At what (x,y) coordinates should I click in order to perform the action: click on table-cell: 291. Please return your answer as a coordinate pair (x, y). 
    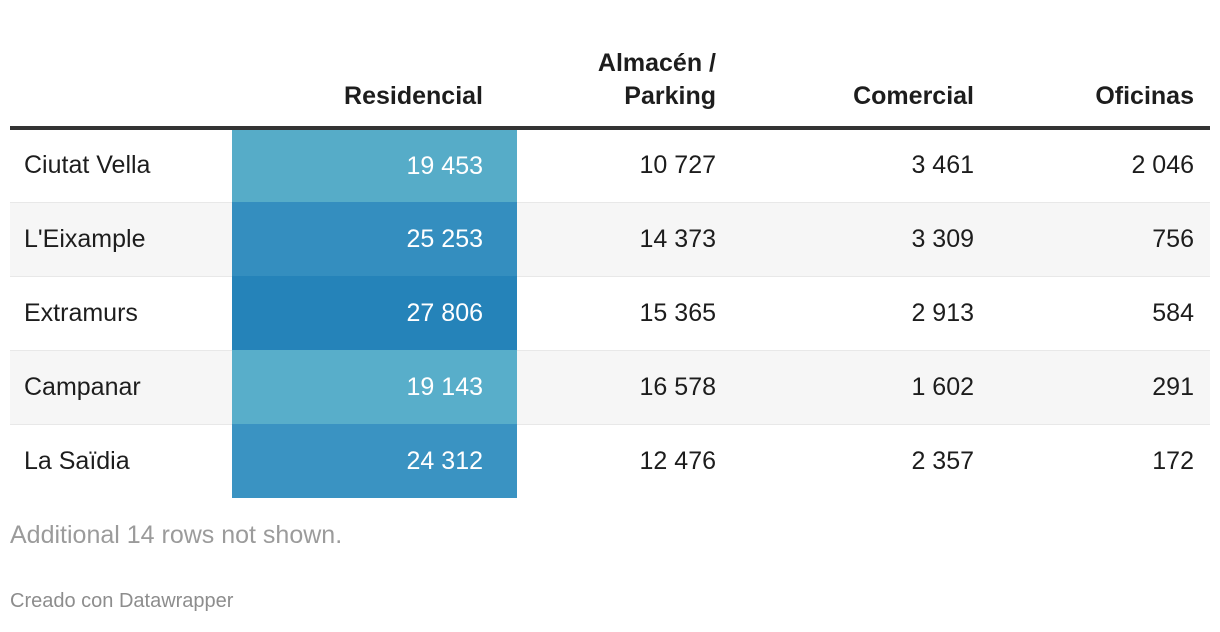
    Looking at the image, I should click on (1100, 386).